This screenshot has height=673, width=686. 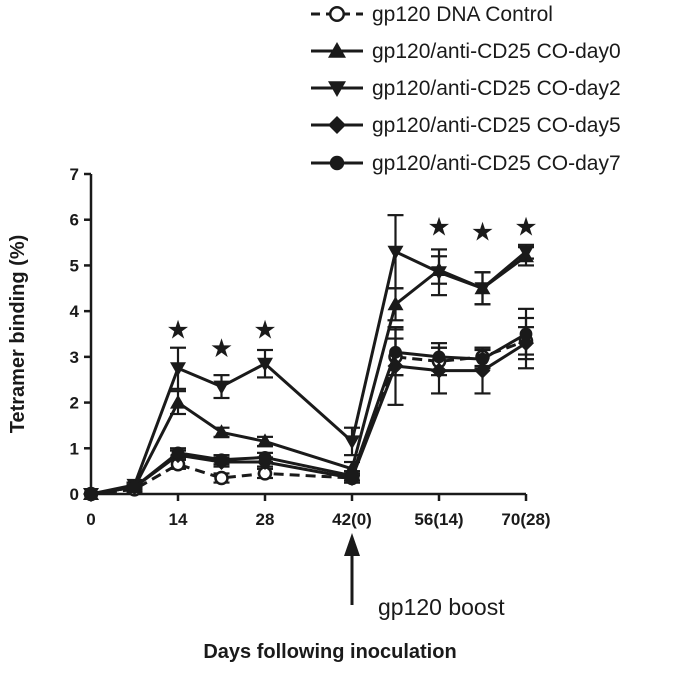 I want to click on legend-item-2: gp120/anti-CD25 CO-day0, so click(x=466, y=51).